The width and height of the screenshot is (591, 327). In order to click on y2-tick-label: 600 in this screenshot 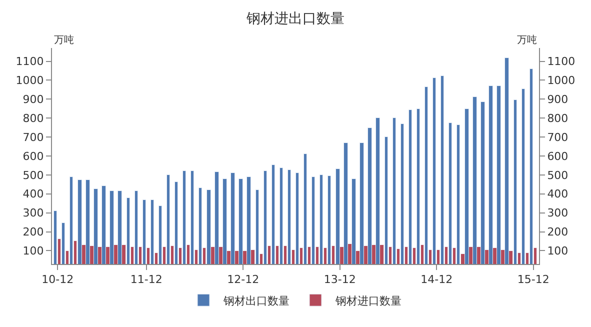, I will do `click(557, 156)`.